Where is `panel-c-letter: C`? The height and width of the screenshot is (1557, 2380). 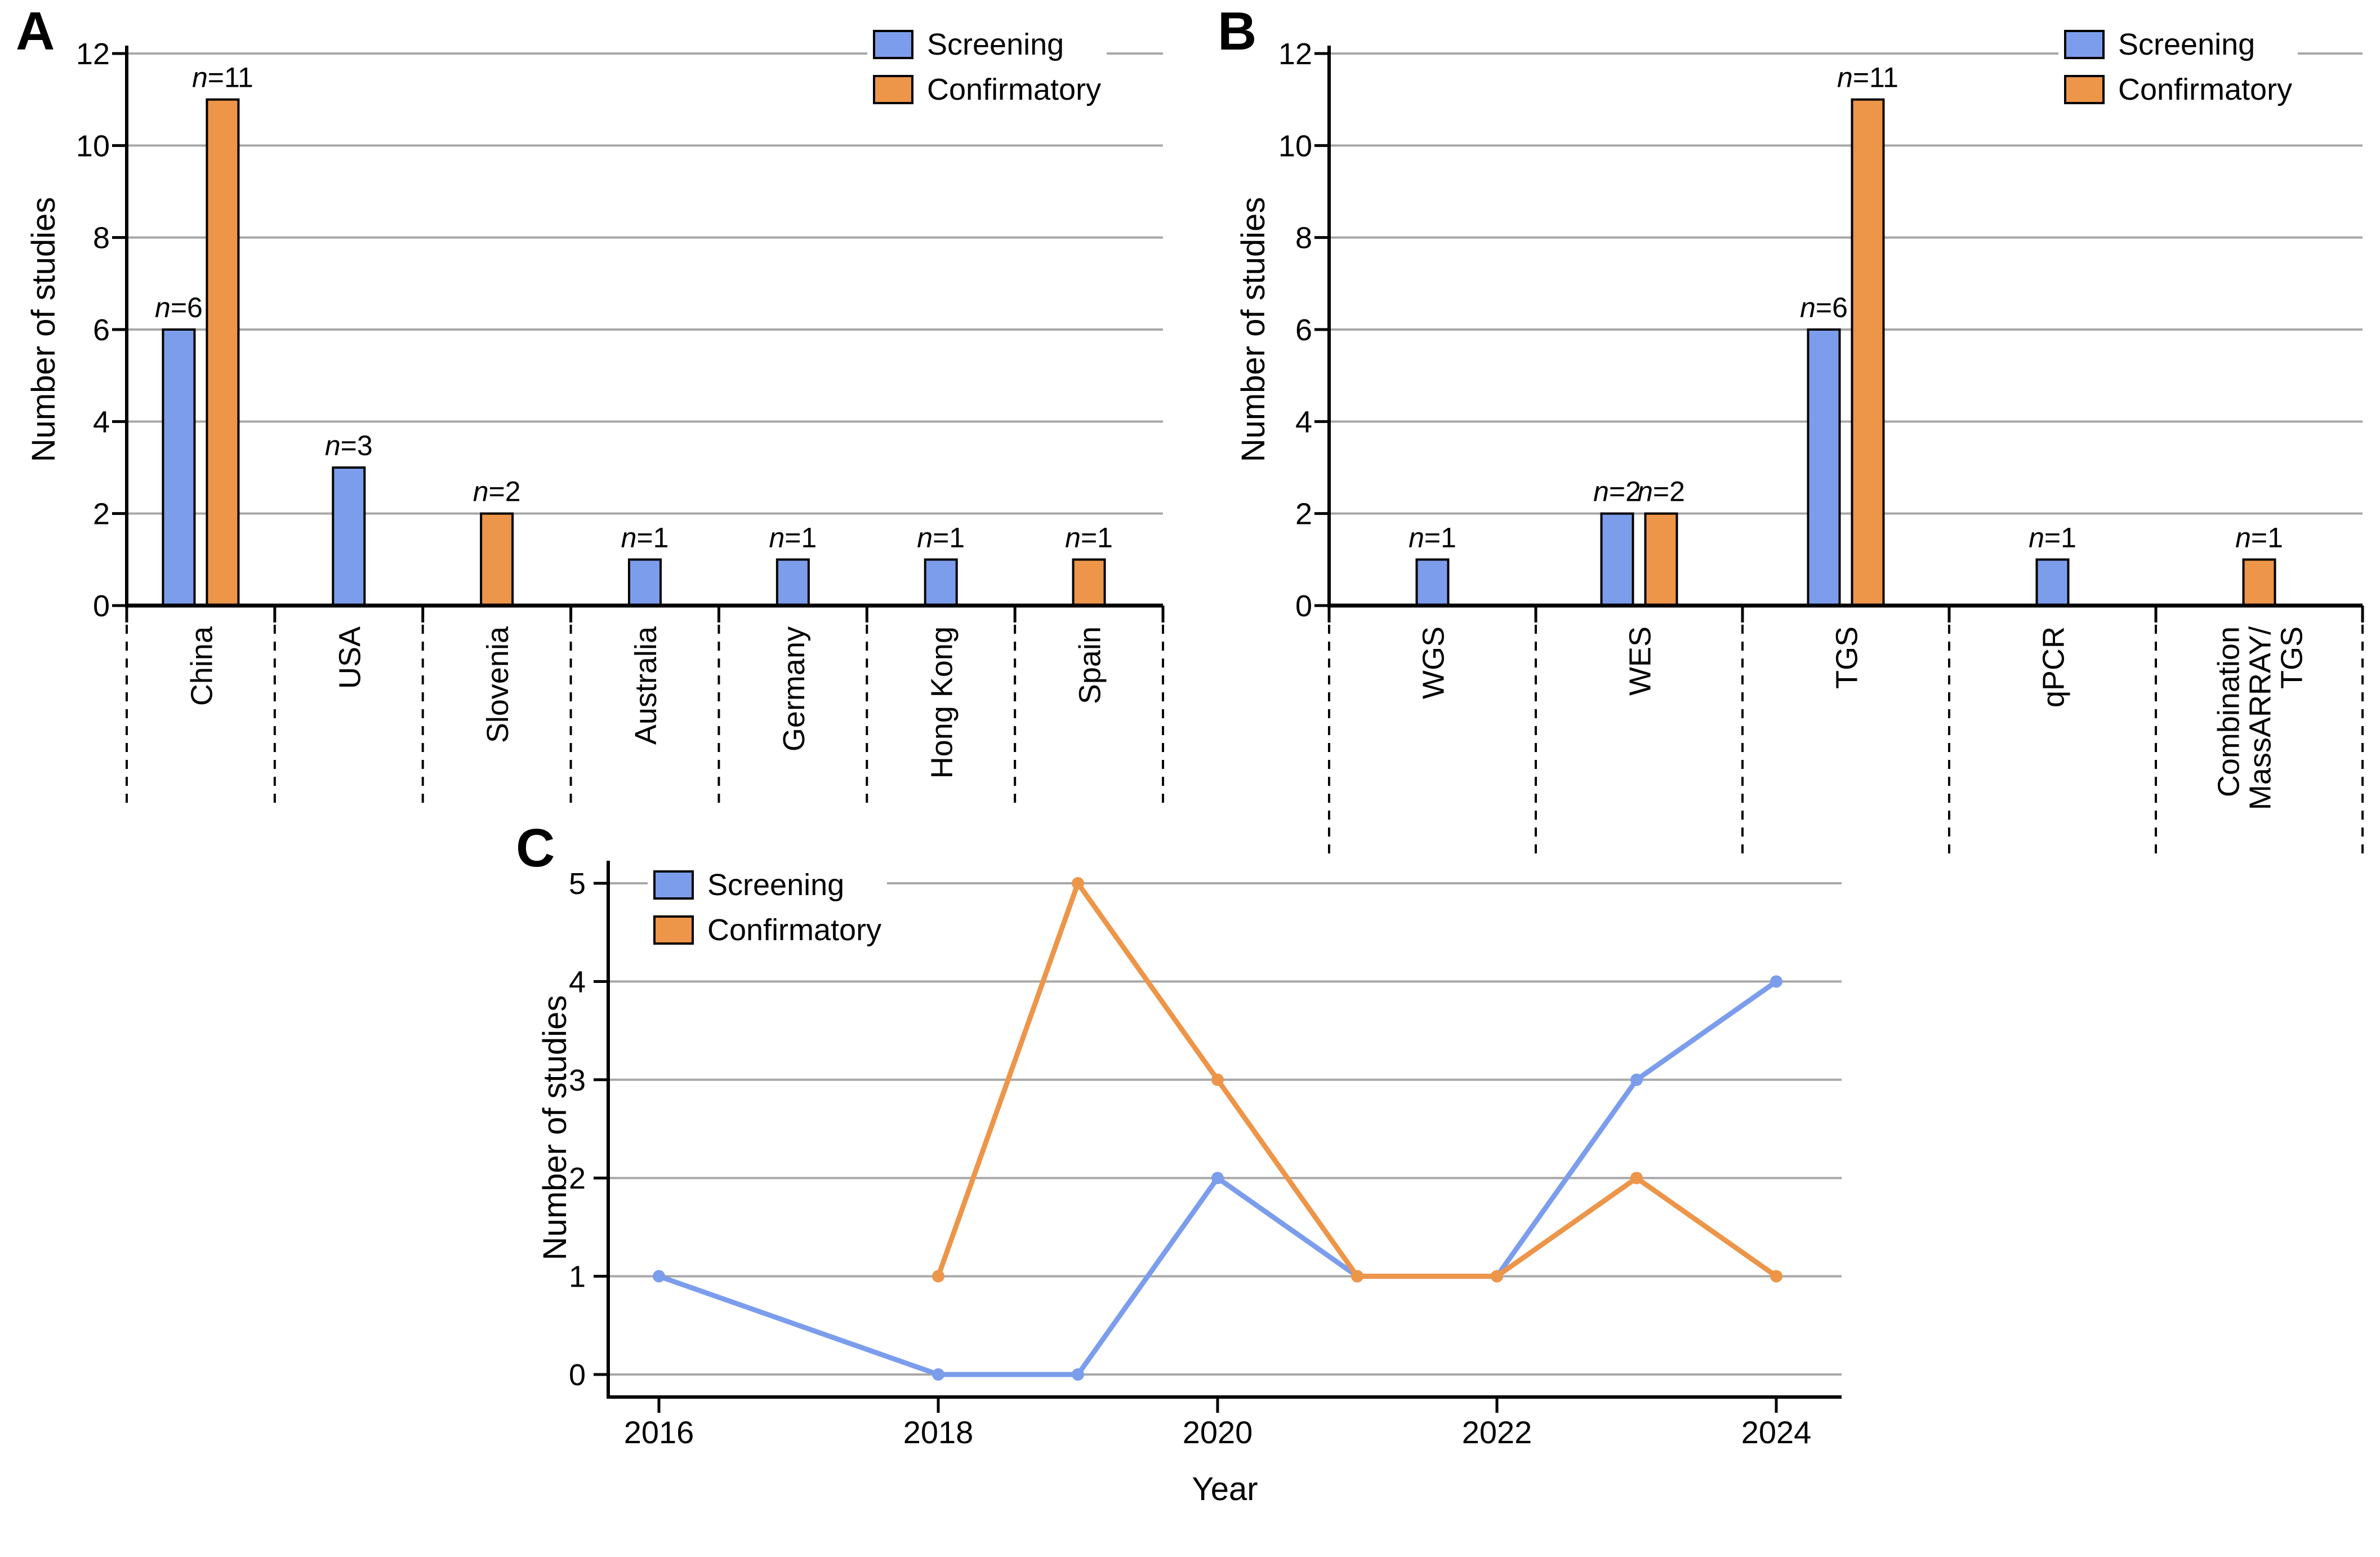
panel-c-letter: C is located at coordinates (535, 848).